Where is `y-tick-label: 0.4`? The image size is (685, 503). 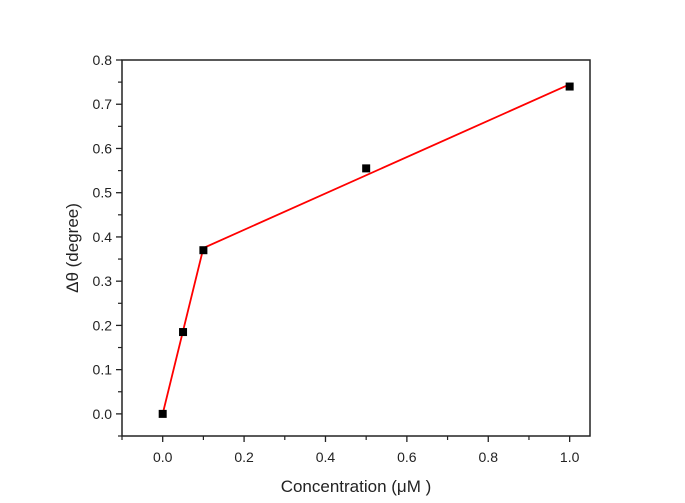 y-tick-label: 0.4 is located at coordinates (103, 237).